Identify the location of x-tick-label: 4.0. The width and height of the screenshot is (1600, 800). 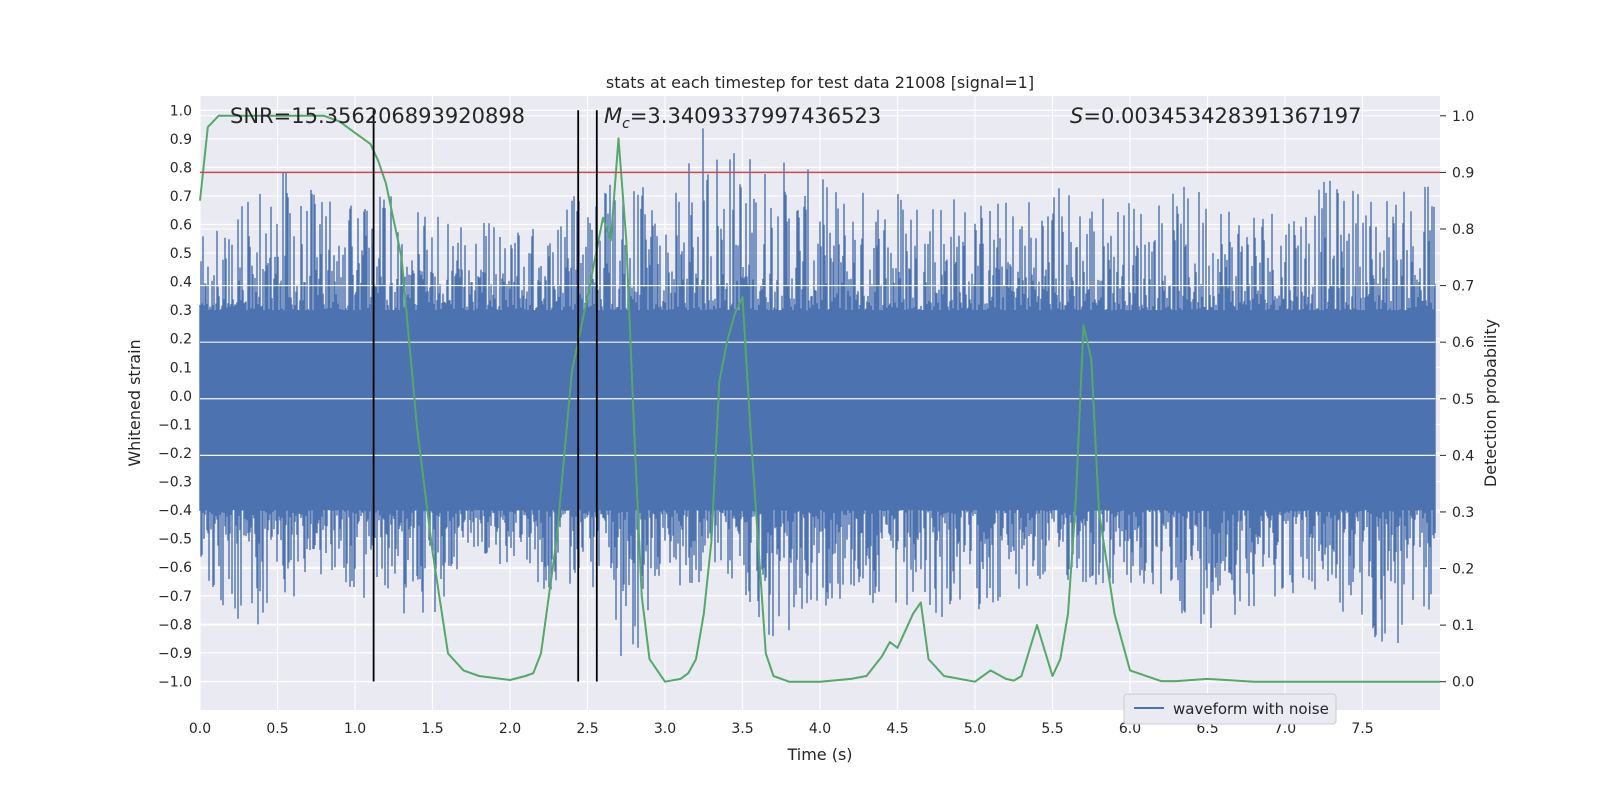
(820, 729).